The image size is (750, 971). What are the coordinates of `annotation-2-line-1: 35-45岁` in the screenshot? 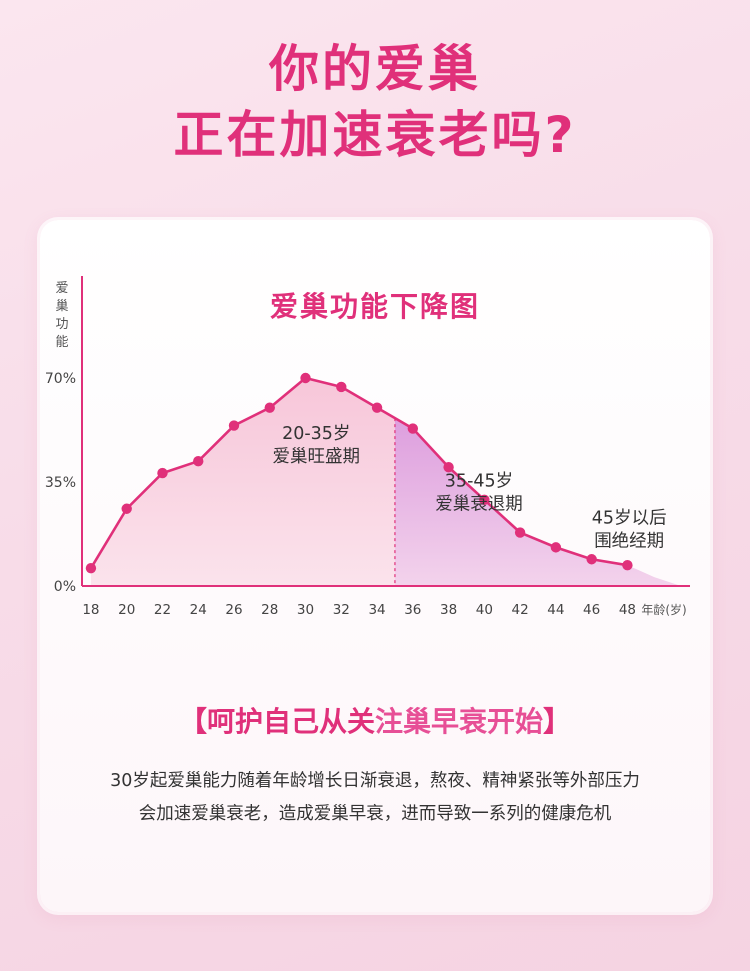 It's located at (479, 481).